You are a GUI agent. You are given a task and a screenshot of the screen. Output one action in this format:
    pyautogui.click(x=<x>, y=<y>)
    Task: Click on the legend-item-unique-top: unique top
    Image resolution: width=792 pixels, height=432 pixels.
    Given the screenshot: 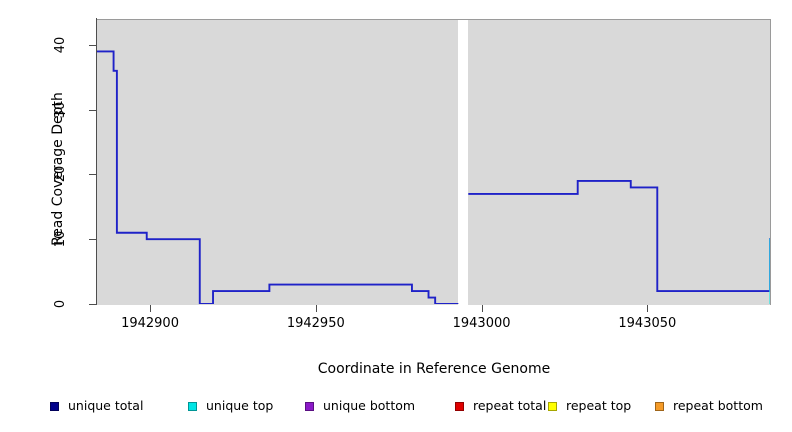 What is the action you would take?
    pyautogui.click(x=230, y=406)
    